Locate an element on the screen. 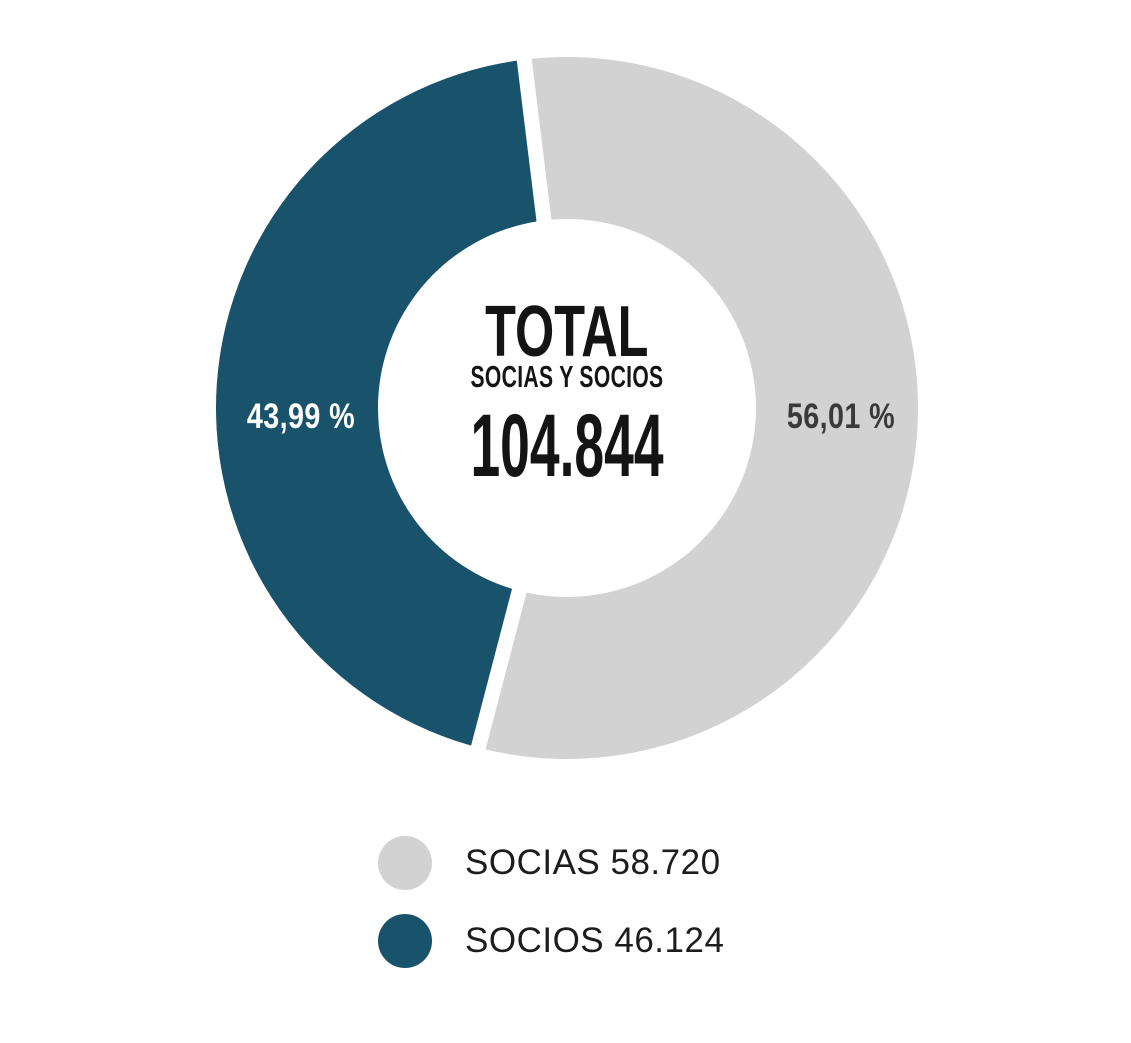 Image resolution: width=1131 pixels, height=1043 pixels. legend: SOCIAS 58.720 SOCIOS 46.124 is located at coordinates (551, 914).